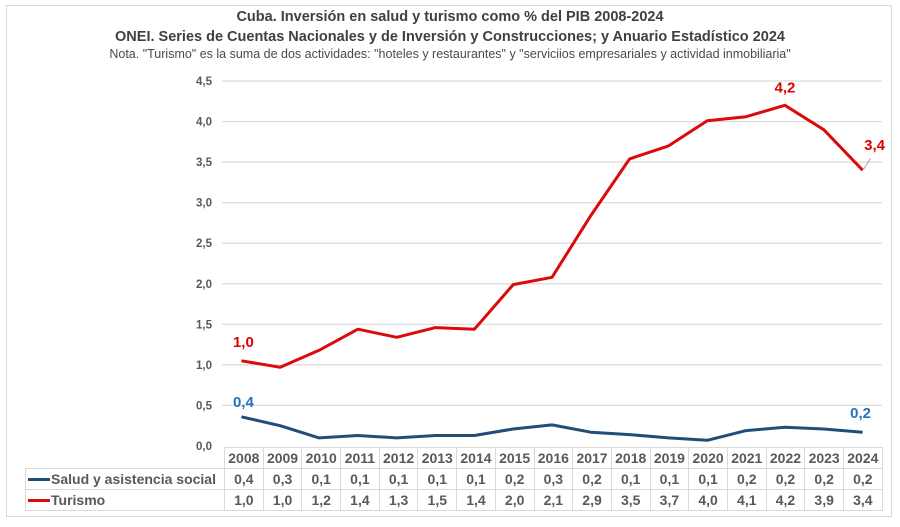  What do you see at coordinates (204, 244) in the screenshot?
I see `y-tick-label: 2,5` at bounding box center [204, 244].